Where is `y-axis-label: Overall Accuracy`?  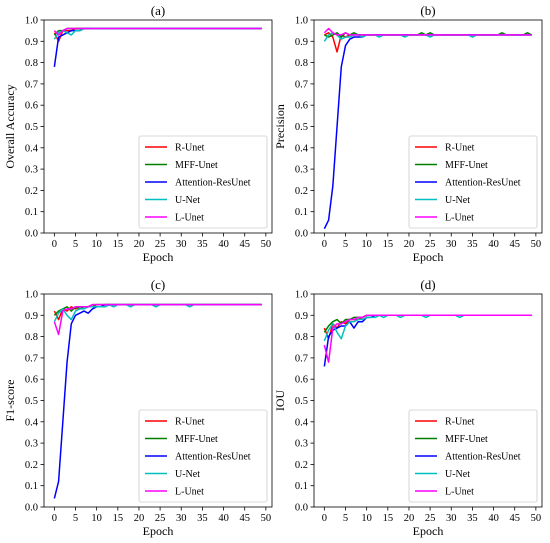
y-axis-label: Overall Accuracy is located at coordinates (10, 126).